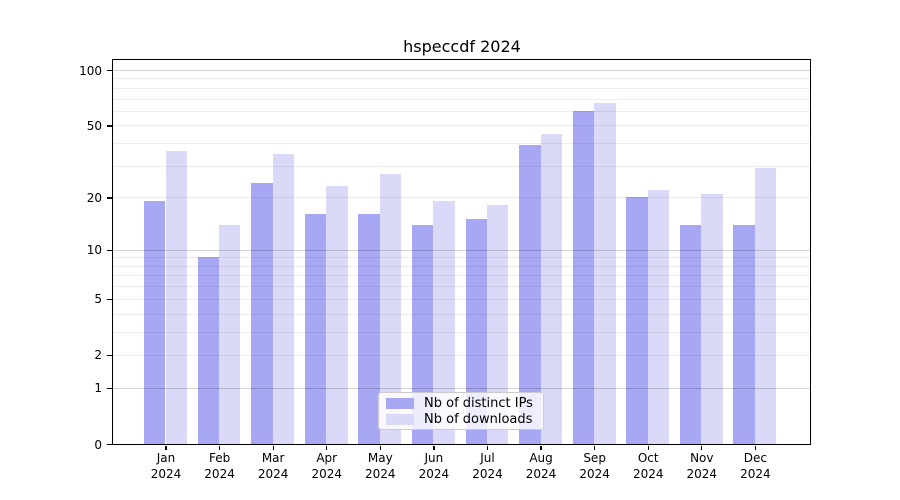 This screenshot has height=500, width=900. Describe the element at coordinates (176, 297) in the screenshot. I see `bar-jan-downloads` at that location.